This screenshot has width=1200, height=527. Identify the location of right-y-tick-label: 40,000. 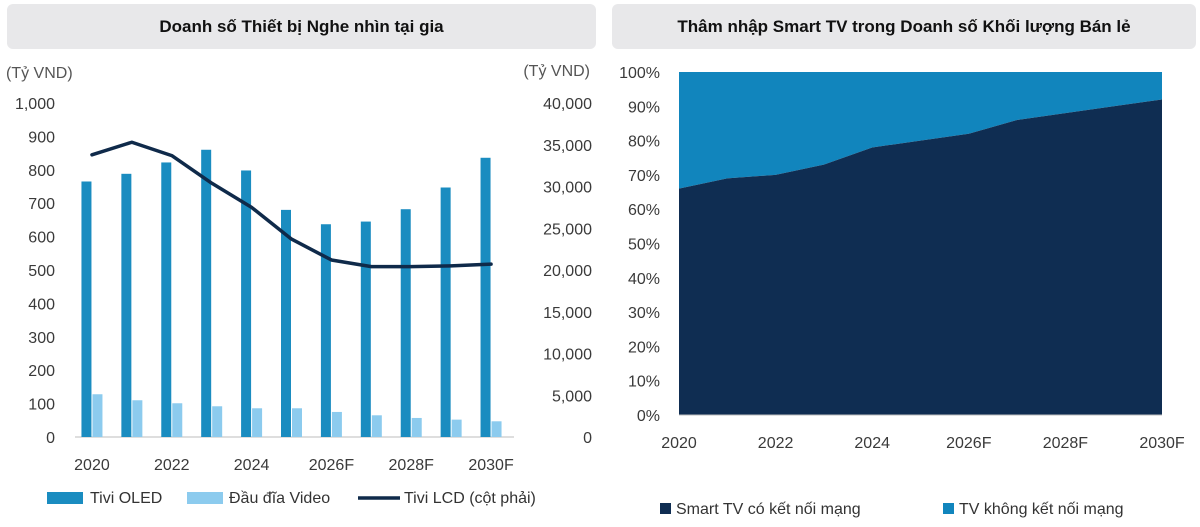
(567, 104).